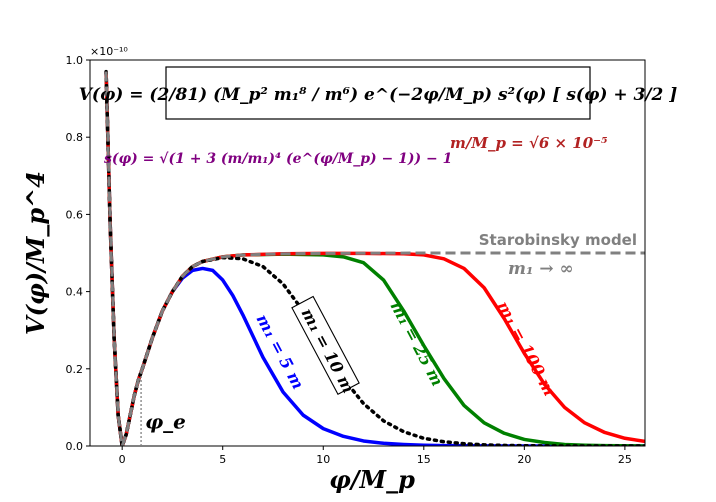 This screenshot has width=716, height=502. What do you see at coordinates (75, 369) in the screenshot?
I see `y-tick-label: 0.2` at bounding box center [75, 369].